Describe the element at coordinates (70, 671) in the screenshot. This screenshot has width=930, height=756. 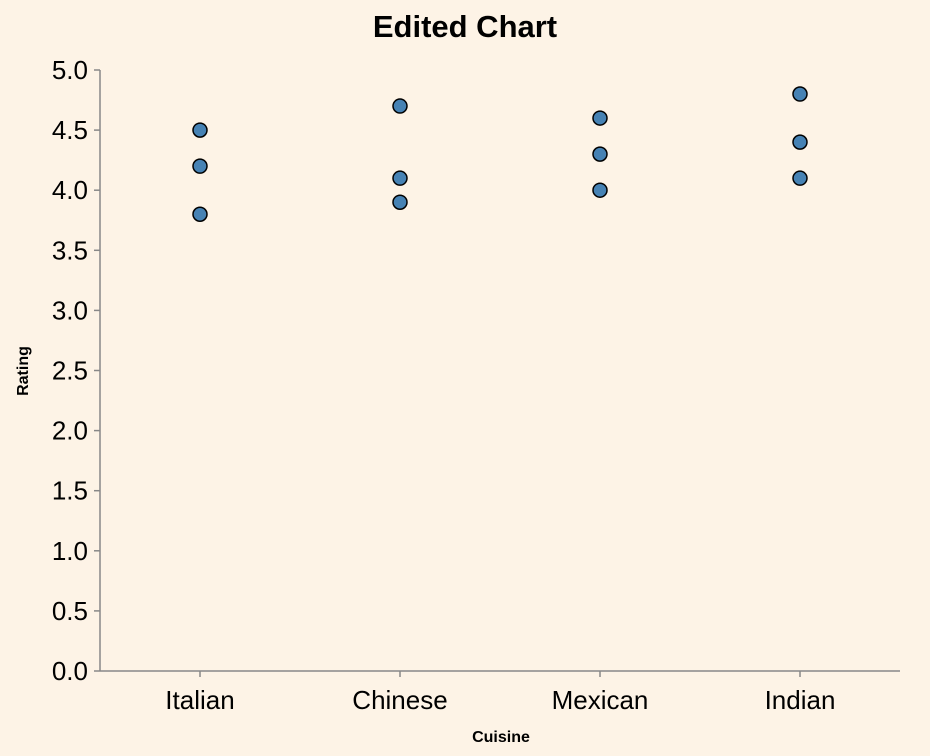
I see `y-tick-label: 0.0` at that location.